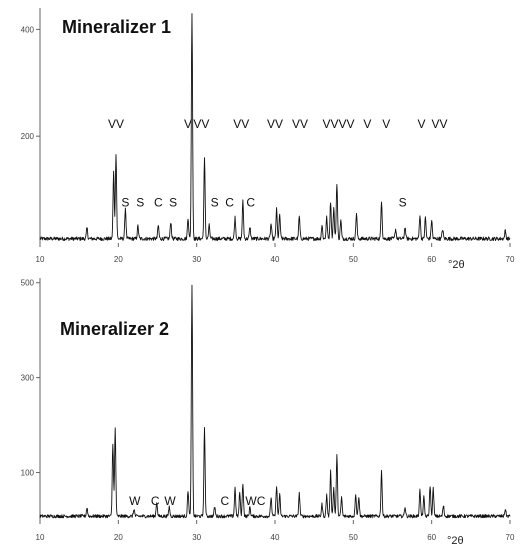 This screenshot has width=520, height=550. What do you see at coordinates (114, 329) in the screenshot?
I see `panel-title: Mineralizer 2` at bounding box center [114, 329].